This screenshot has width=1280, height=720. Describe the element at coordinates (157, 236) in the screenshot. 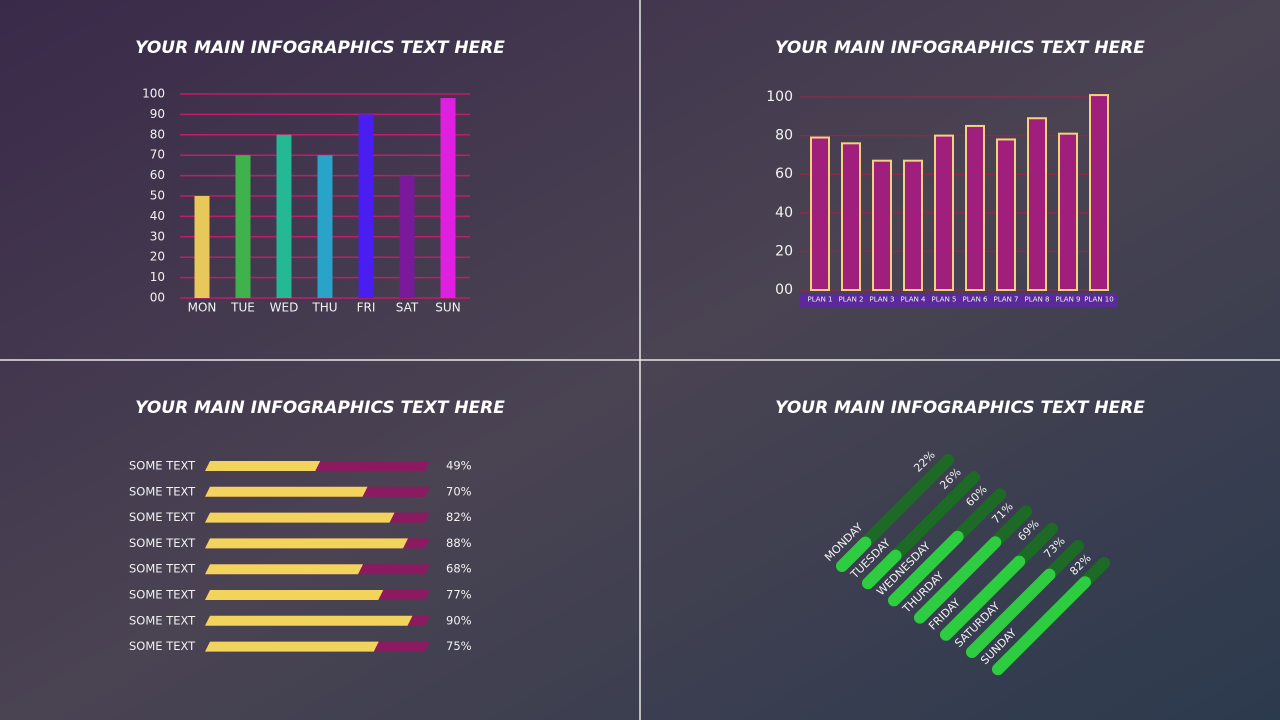

I see `y-tick-label: 30` at that location.